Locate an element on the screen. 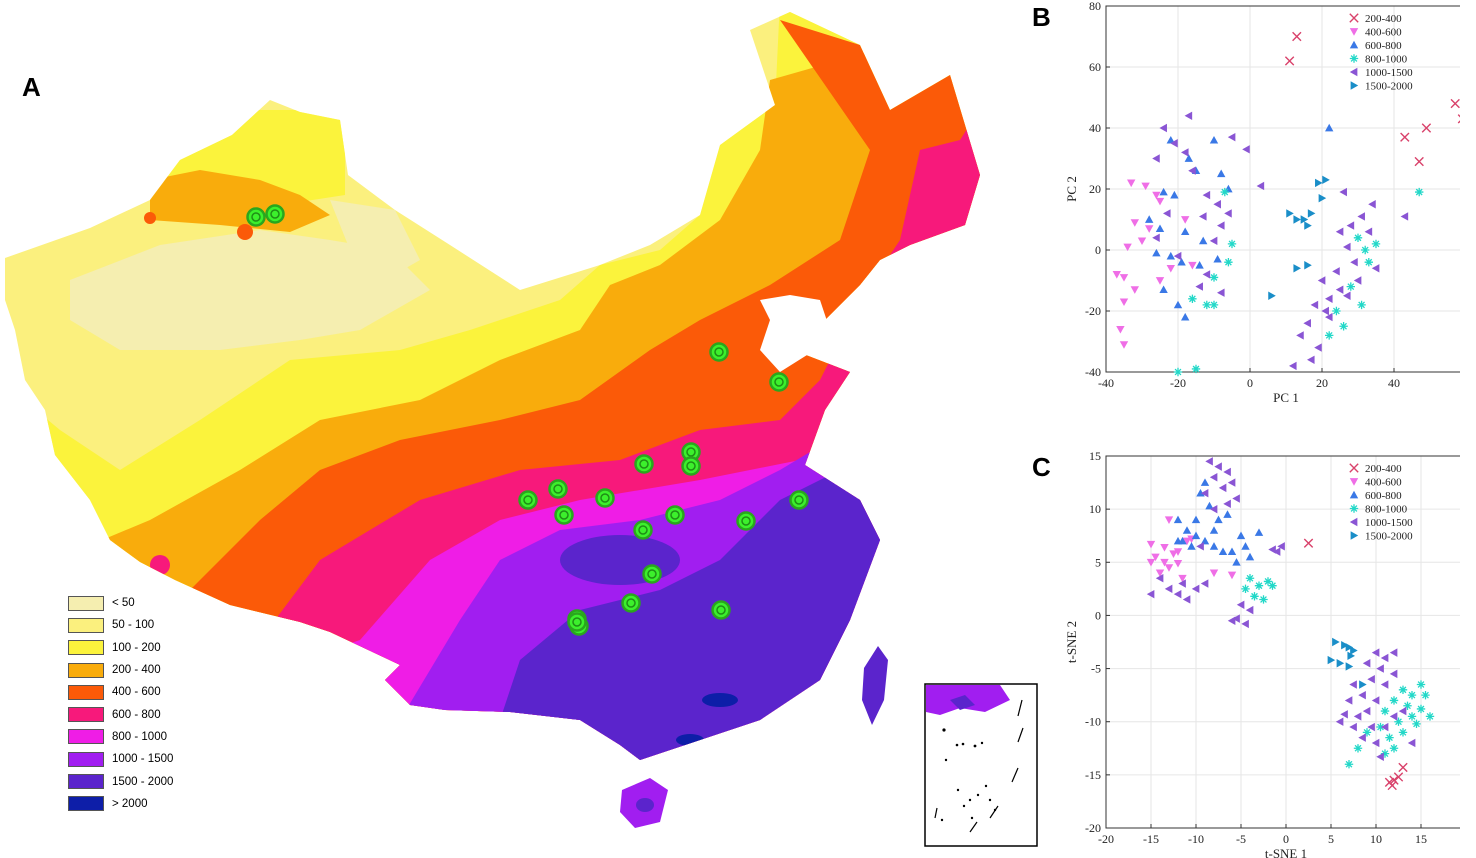 Image resolution: width=1476 pixels, height=858 pixels. y-axis-title: t-SNE 2 is located at coordinates (1071, 642).